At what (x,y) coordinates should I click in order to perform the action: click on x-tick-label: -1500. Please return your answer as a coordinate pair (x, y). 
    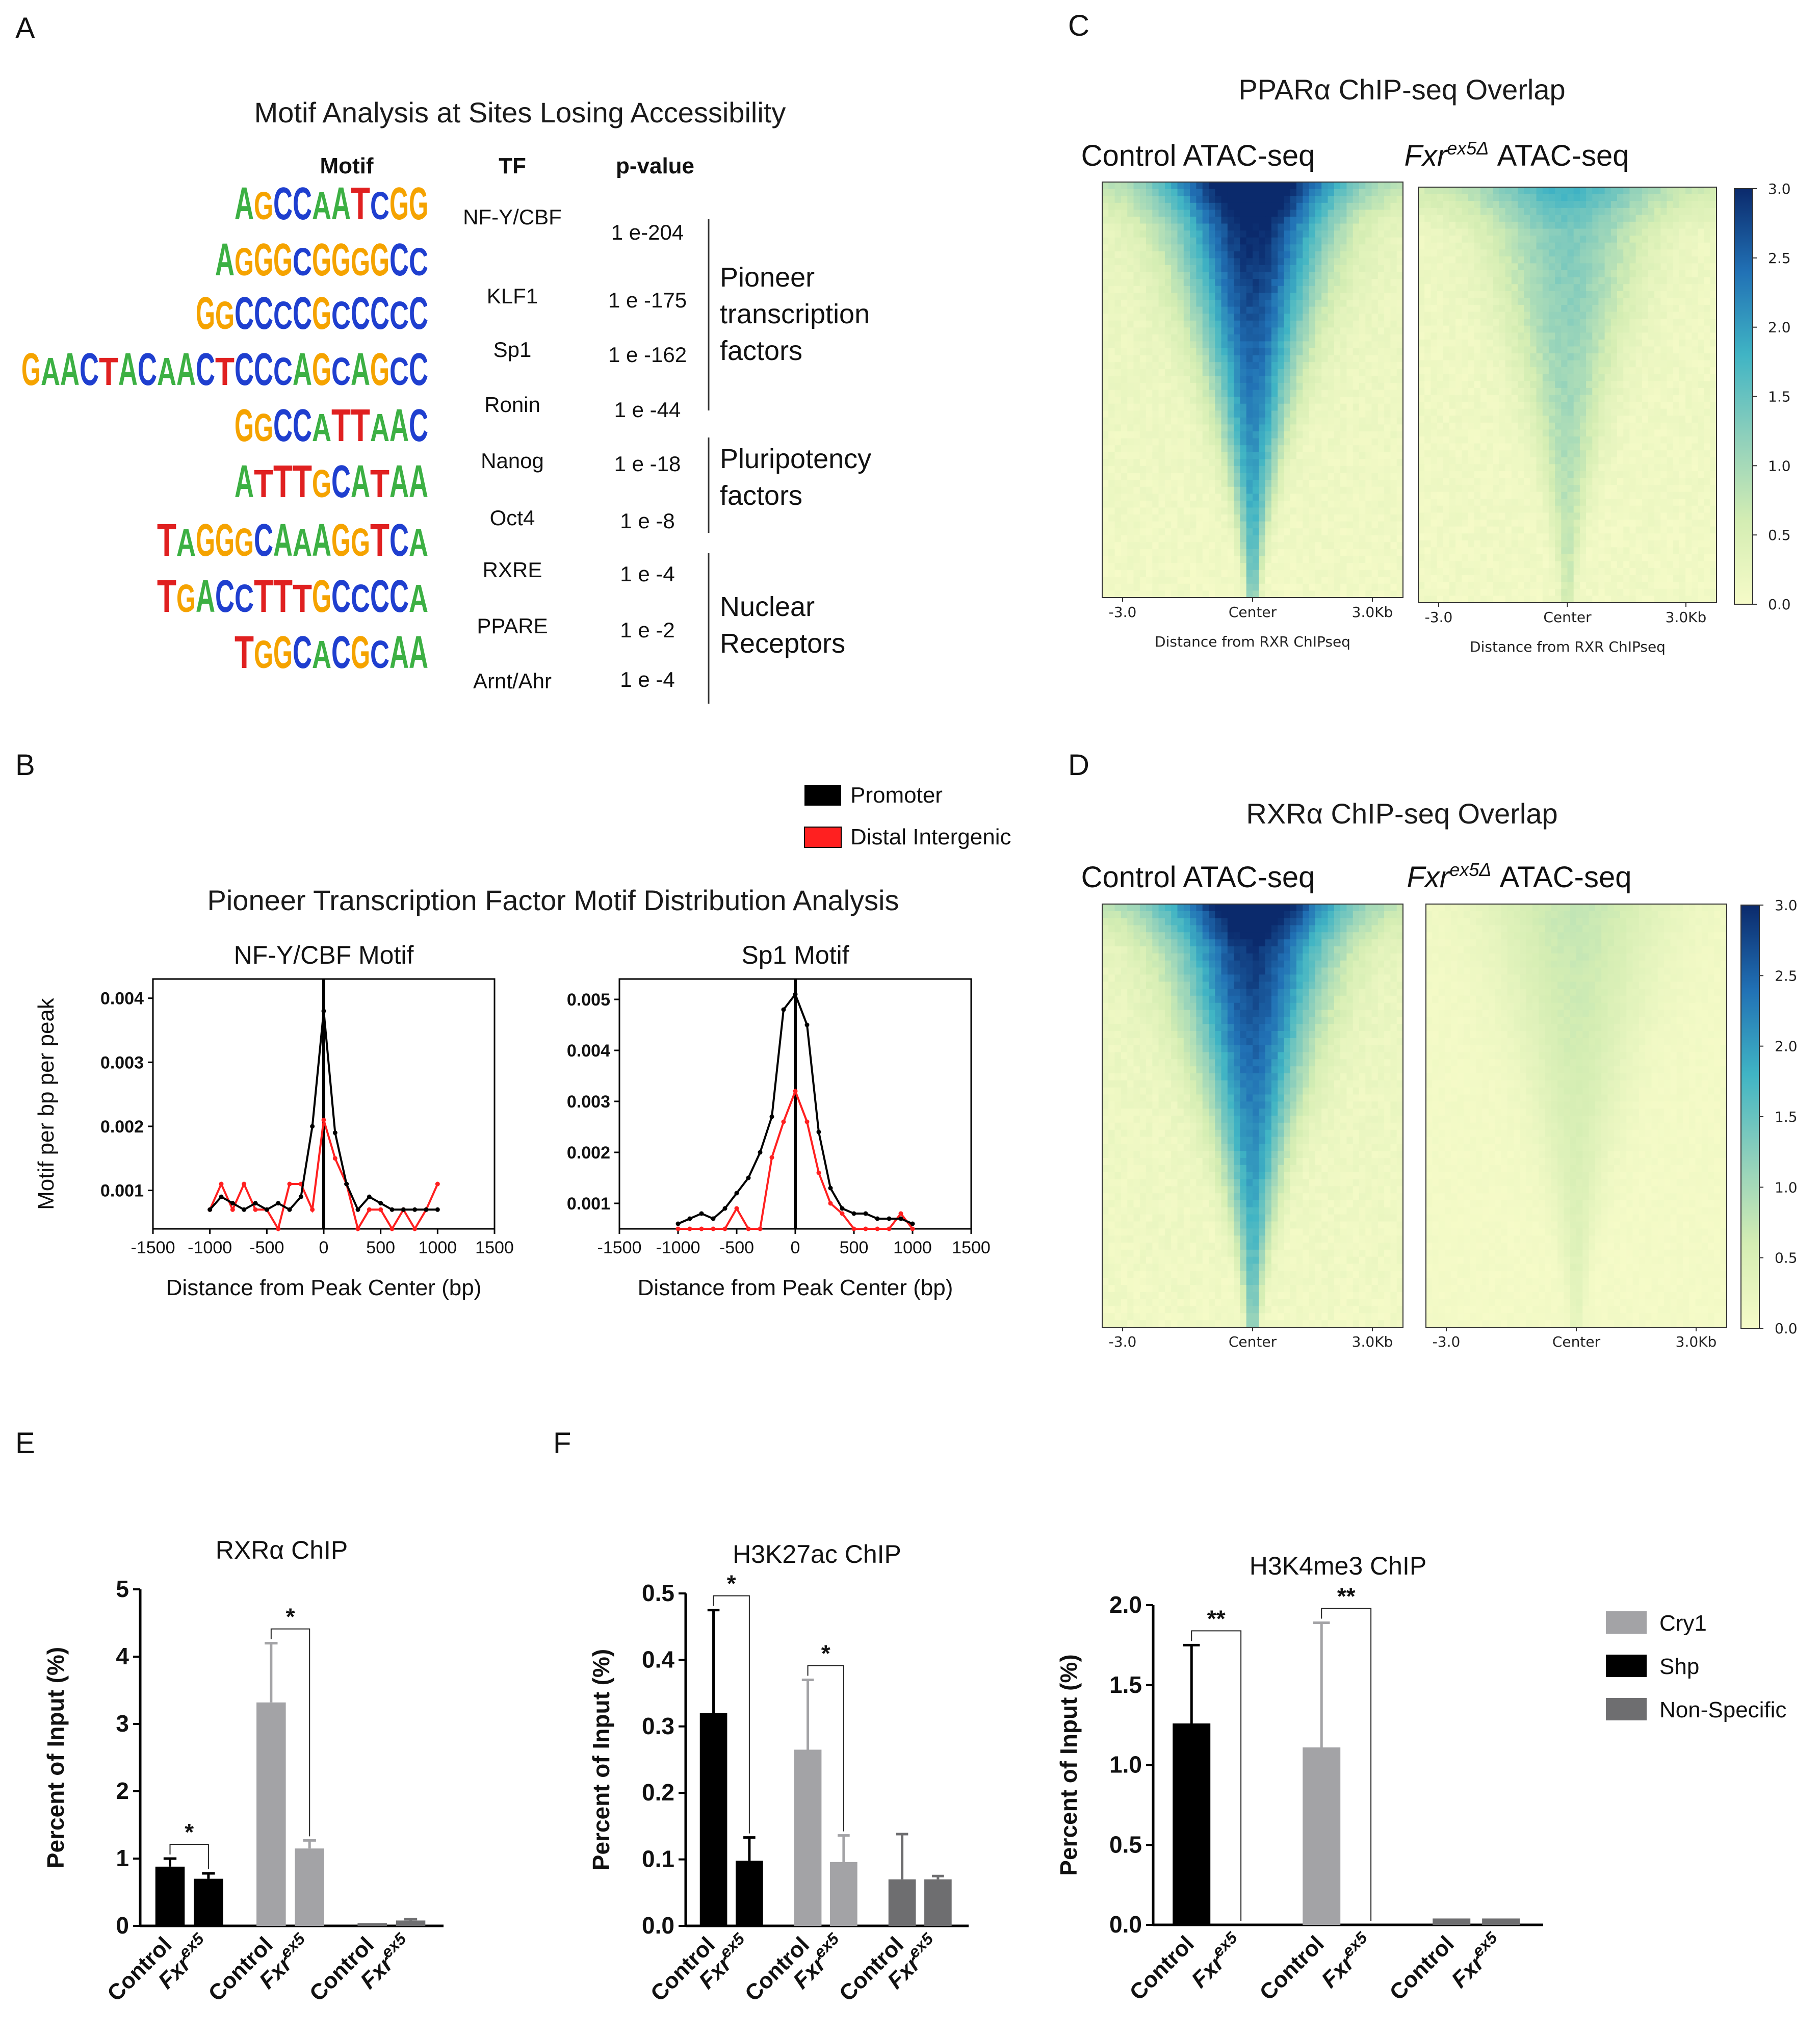
    Looking at the image, I should click on (619, 1247).